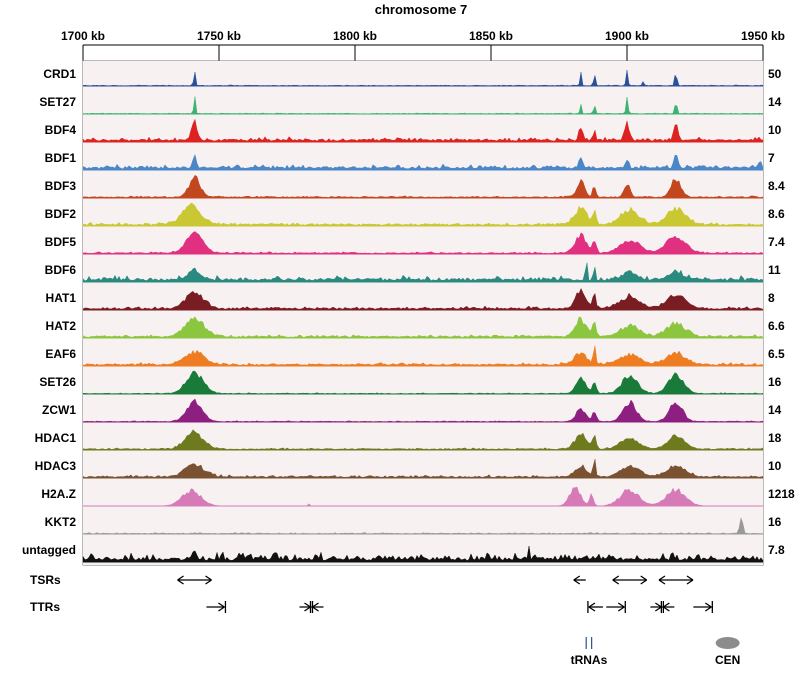  What do you see at coordinates (491, 36) in the screenshot?
I see `x-tick-label: 1850 kb` at bounding box center [491, 36].